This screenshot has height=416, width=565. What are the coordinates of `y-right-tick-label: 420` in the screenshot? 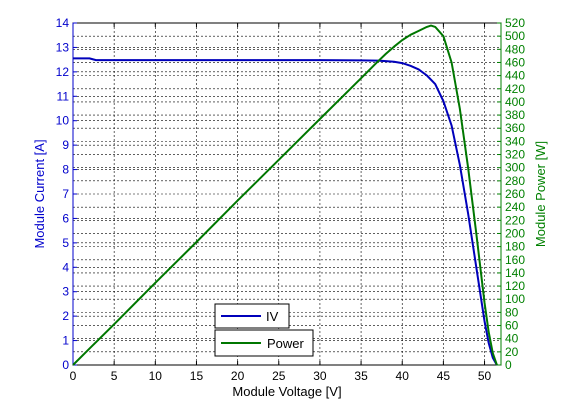 It's located at (515, 89).